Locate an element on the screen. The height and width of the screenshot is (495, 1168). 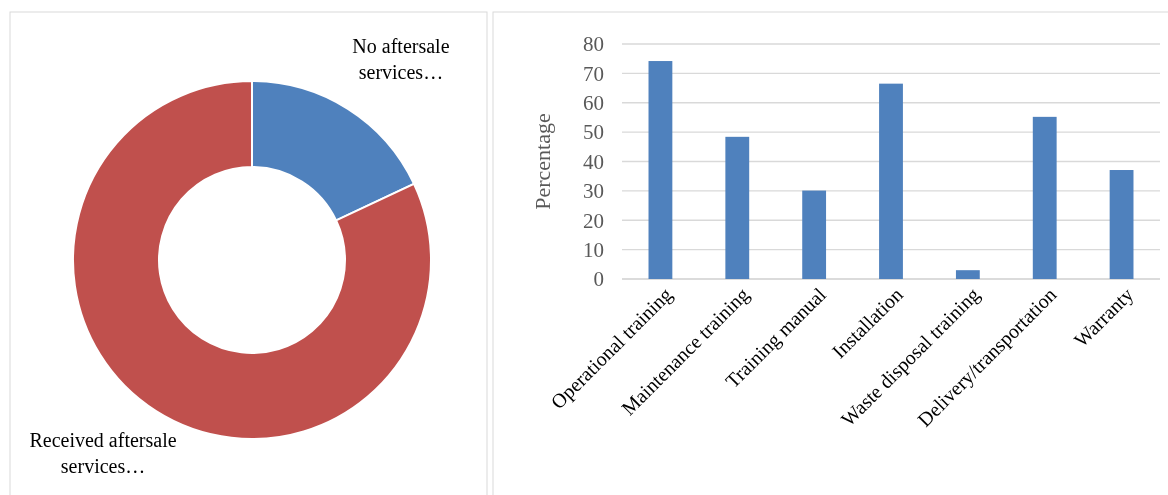
y-tick-label: 50 is located at coordinates (593, 132).